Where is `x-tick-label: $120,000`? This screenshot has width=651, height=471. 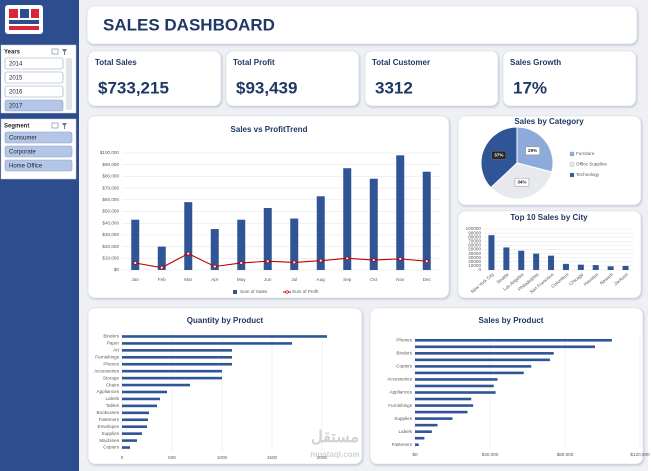
x-tick-label: $120,000 is located at coordinates (640, 454).